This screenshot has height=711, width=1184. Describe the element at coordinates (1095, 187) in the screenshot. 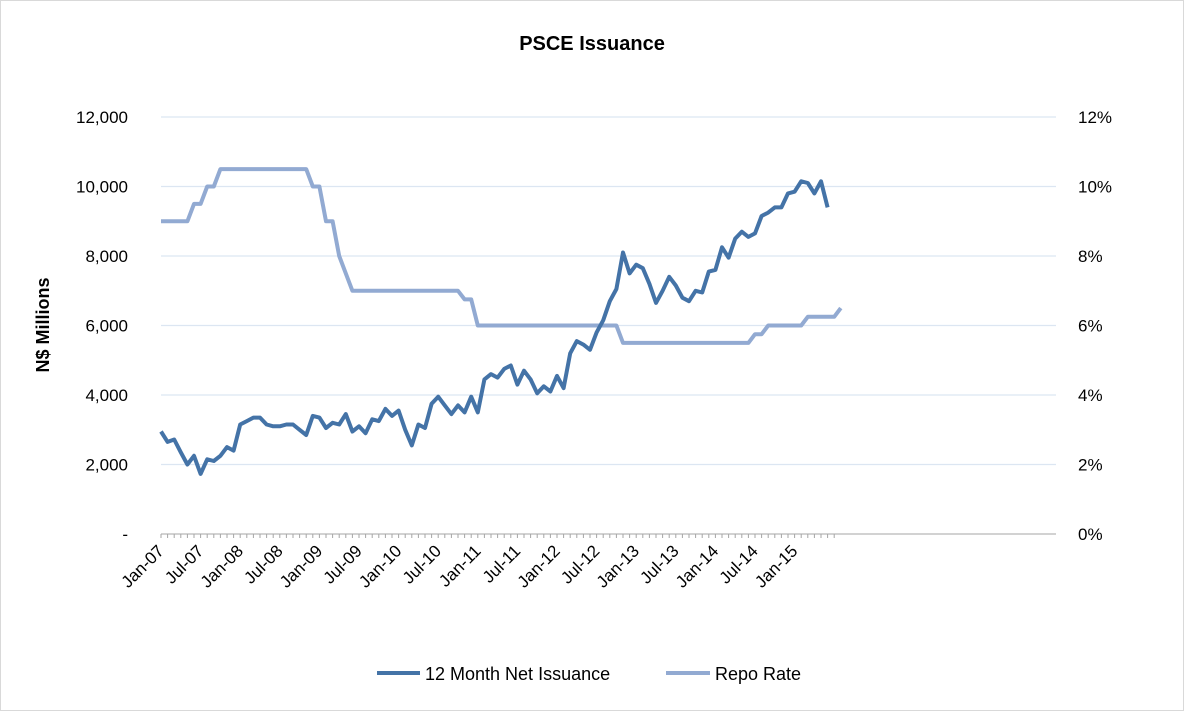

I see `y2-tick-label: 10%` at that location.